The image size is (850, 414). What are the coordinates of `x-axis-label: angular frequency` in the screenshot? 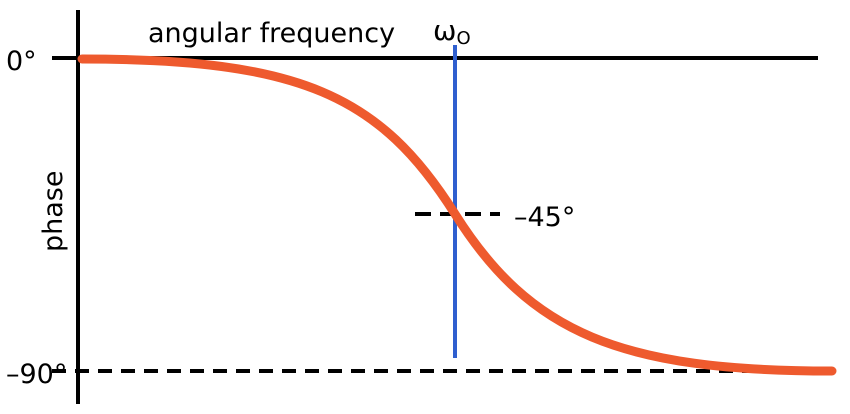 It's located at (271, 33).